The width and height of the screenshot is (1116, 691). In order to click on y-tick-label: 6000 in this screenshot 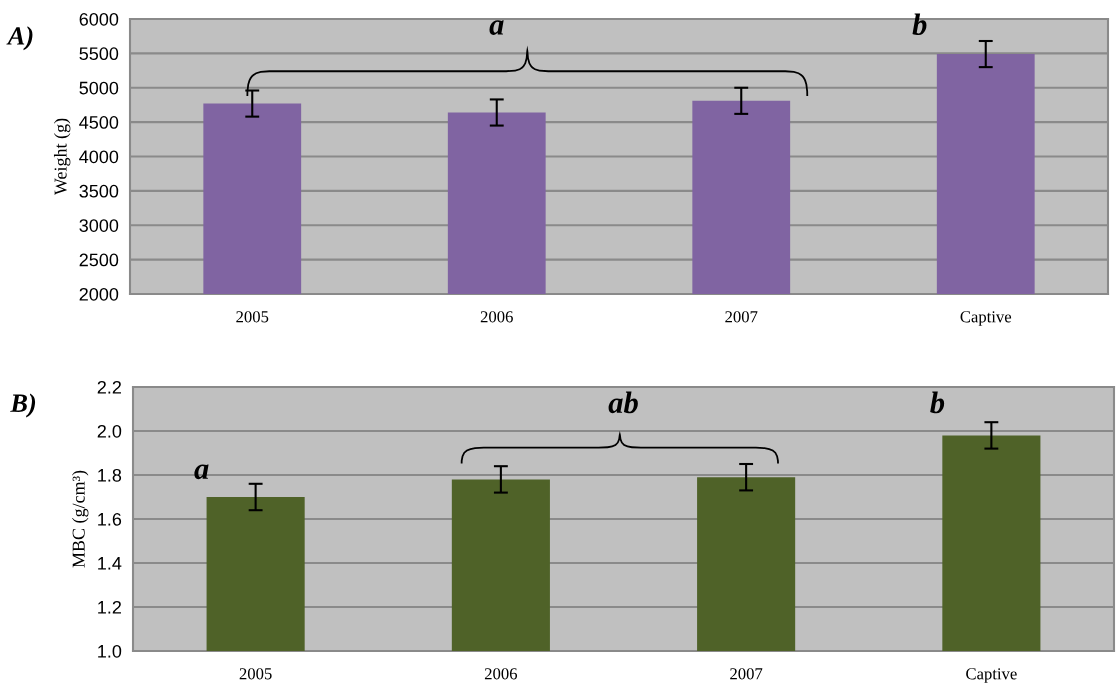, I will do `click(99, 19)`.